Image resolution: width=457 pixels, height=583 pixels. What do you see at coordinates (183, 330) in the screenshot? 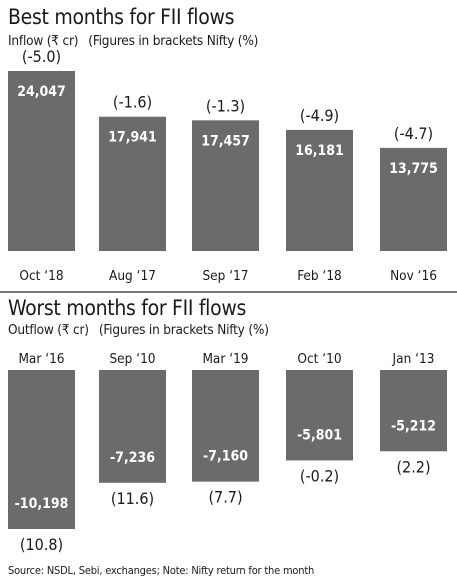
I see `worst-bracket-note: (Figures in brackets Nifty (%)` at bounding box center [183, 330].